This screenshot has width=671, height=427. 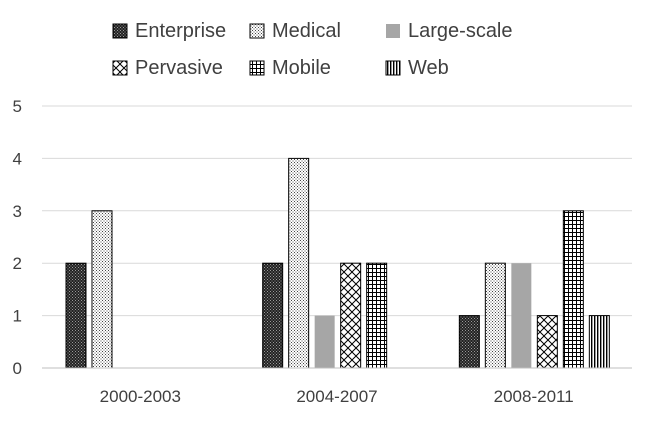 What do you see at coordinates (599, 342) in the screenshot?
I see `bar-web-2008-2011` at bounding box center [599, 342].